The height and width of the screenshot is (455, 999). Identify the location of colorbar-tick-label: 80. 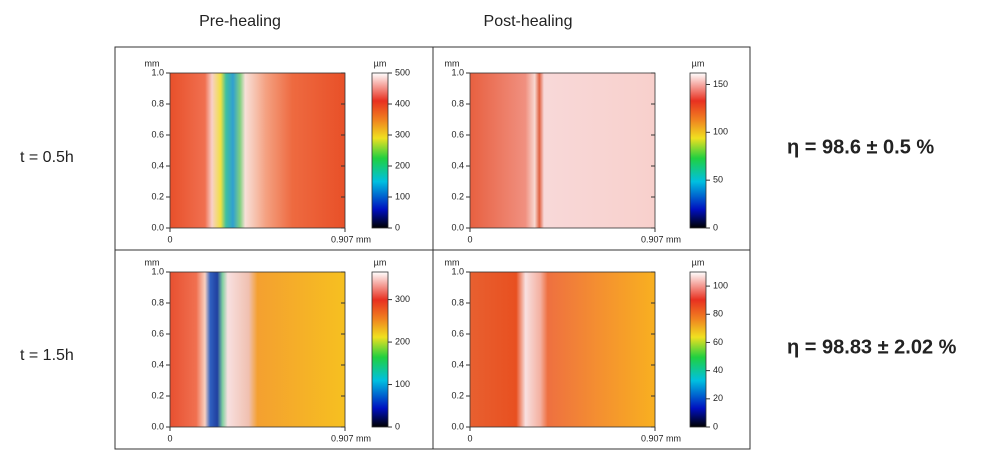
(718, 314).